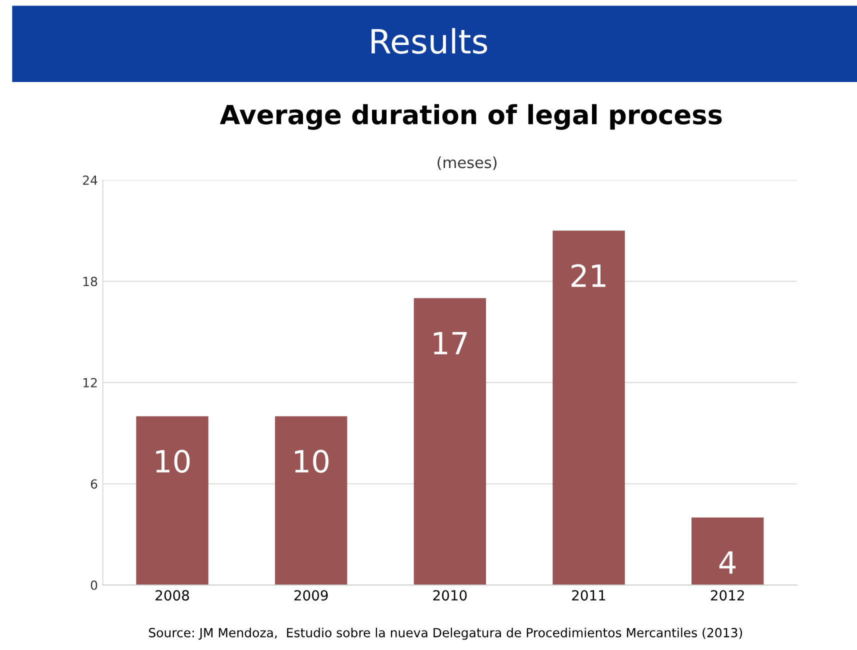 Image resolution: width=857 pixels, height=650 pixels. Describe the element at coordinates (172, 595) in the screenshot. I see `x-tick-label: 2008` at that location.